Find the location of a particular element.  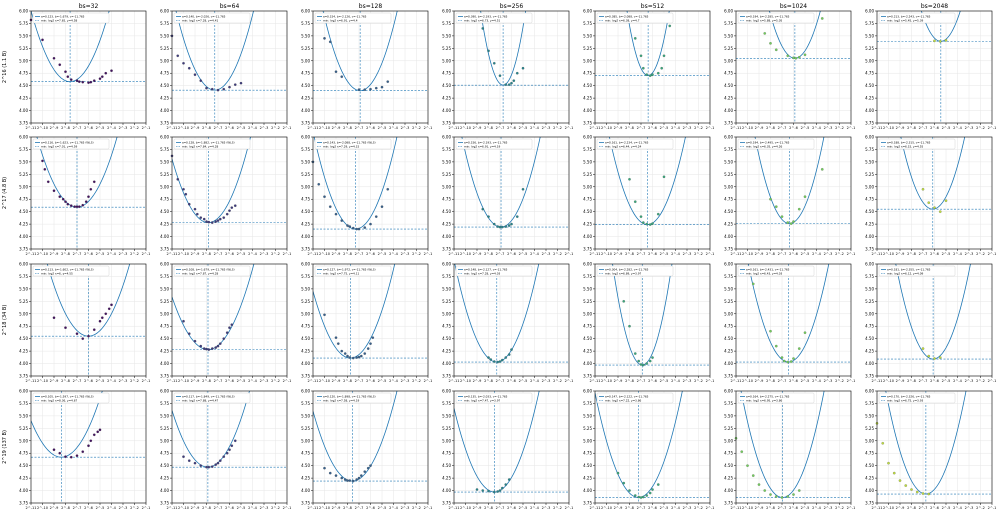

x-tick-label: 2^-1 is located at coordinates (710, 508).